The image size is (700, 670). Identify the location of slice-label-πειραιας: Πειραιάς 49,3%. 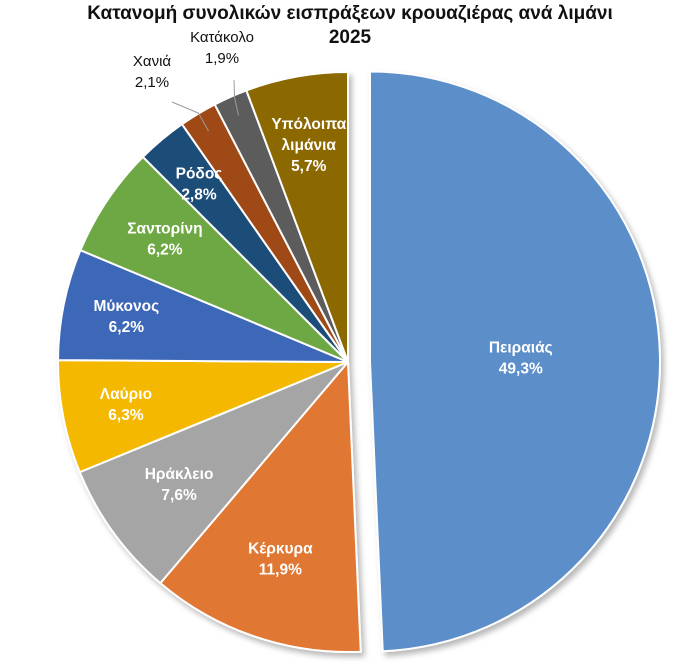
(521, 358).